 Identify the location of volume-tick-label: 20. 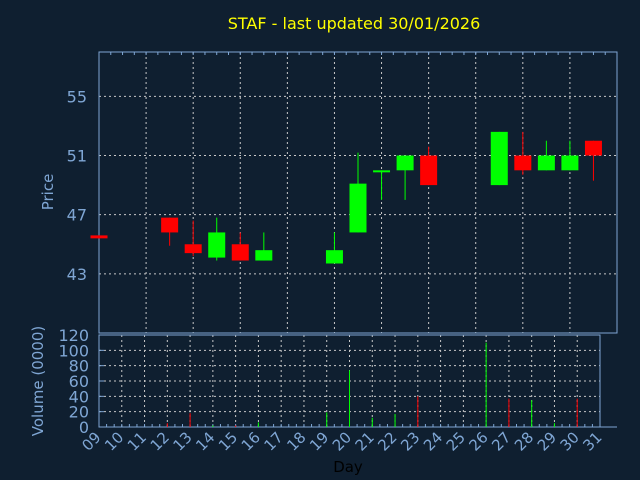
(79, 412).